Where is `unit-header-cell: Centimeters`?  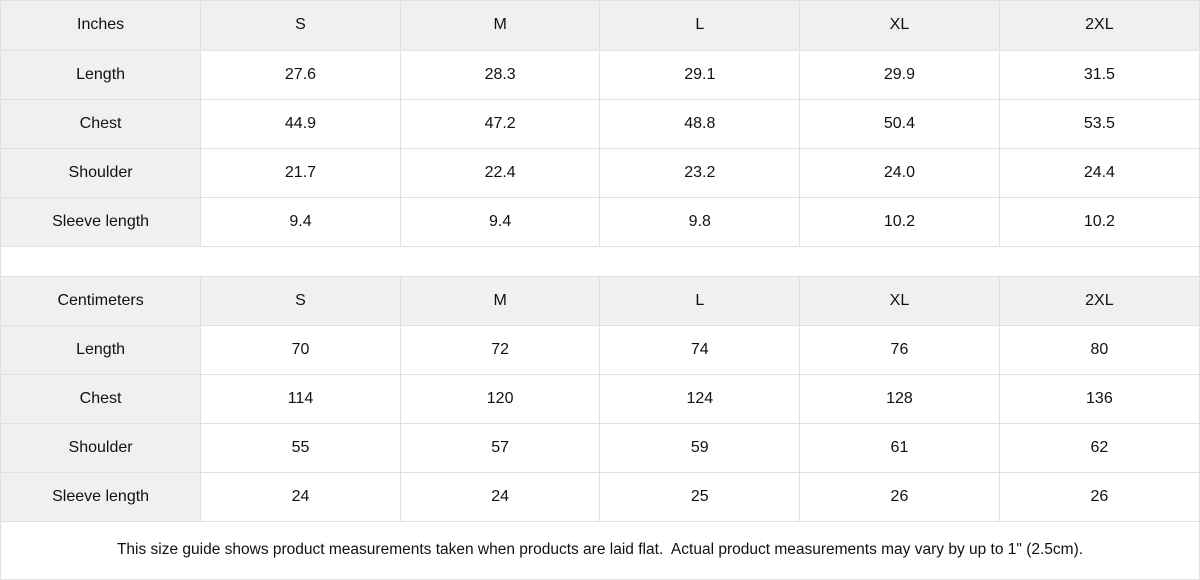 unit-header-cell: Centimeters is located at coordinates (101, 301).